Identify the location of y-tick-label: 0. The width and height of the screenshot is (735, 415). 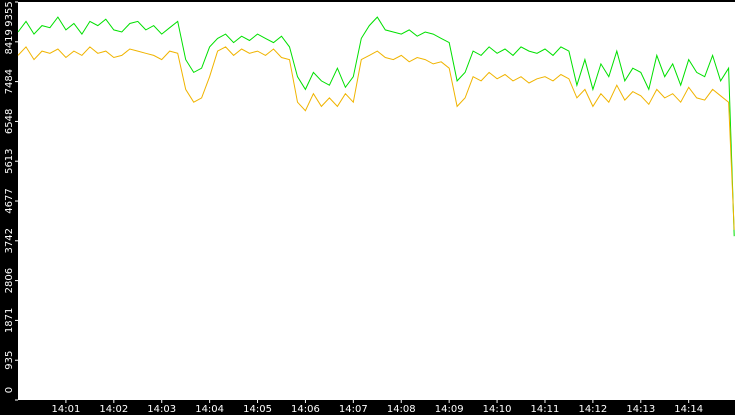
(9, 390).